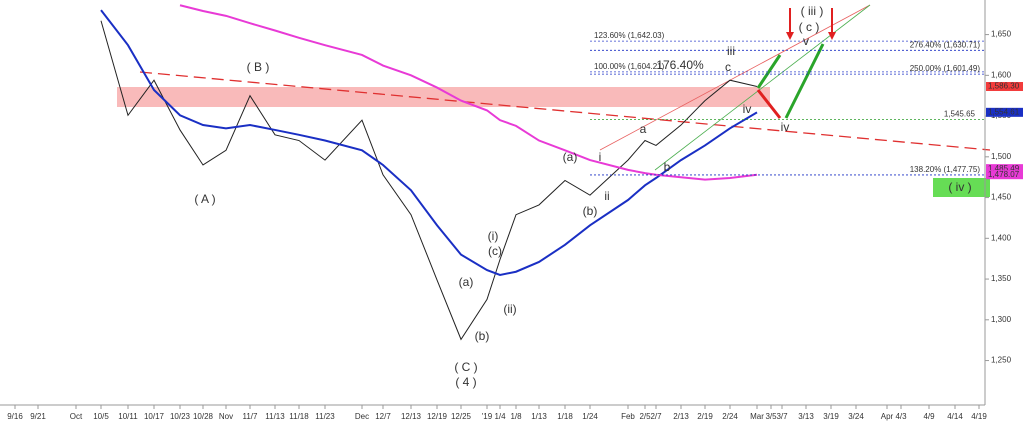  Describe the element at coordinates (831, 416) in the screenshot. I see `x-tick-label: 3/19` at that location.